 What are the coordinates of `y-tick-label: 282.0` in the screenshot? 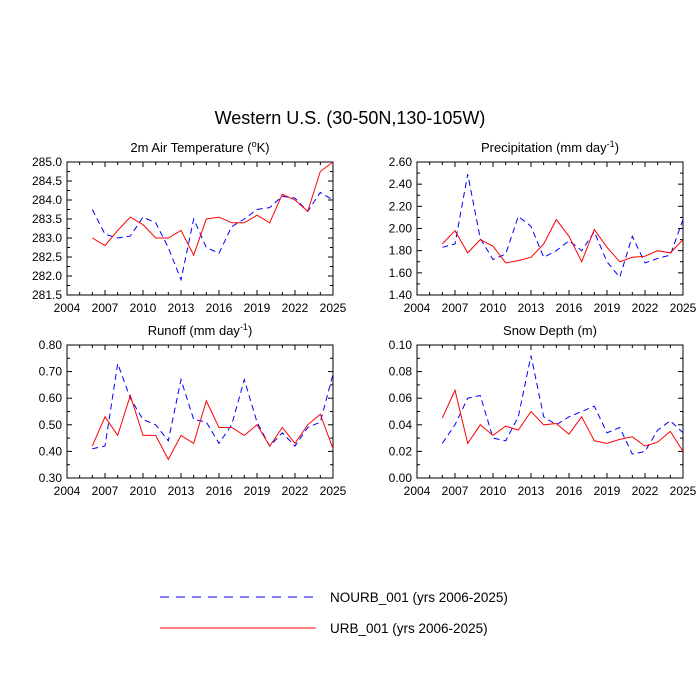 It's located at (47, 276).